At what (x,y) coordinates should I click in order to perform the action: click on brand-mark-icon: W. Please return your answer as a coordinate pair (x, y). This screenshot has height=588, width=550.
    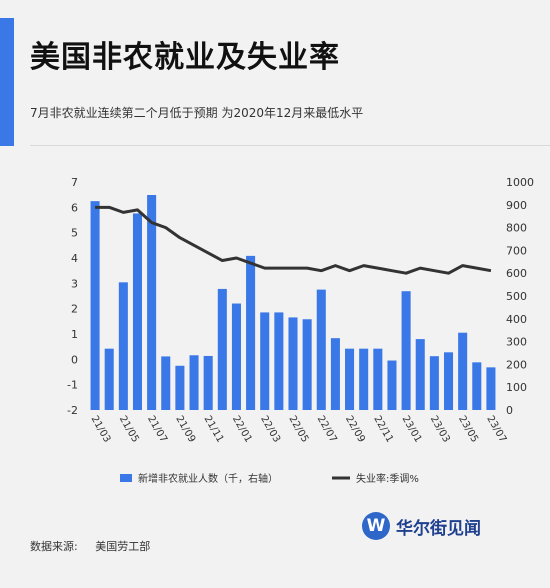
    Looking at the image, I should click on (376, 526).